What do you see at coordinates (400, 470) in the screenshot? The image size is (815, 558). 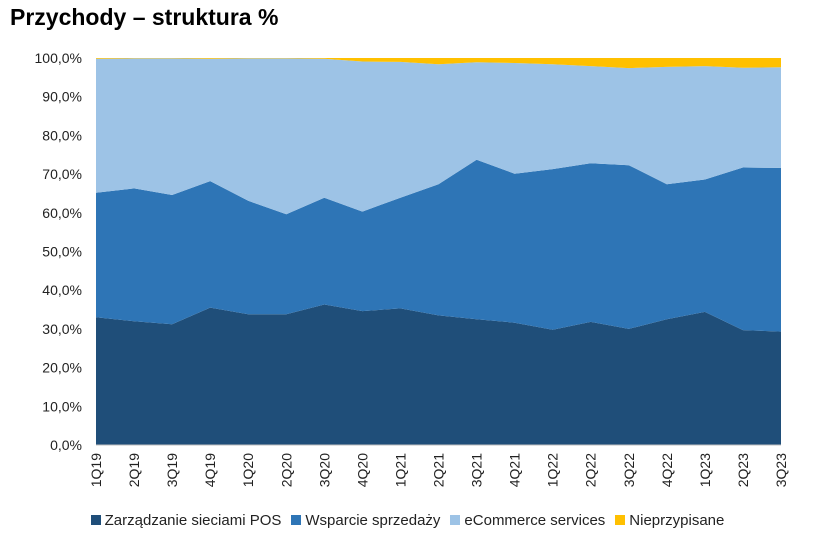 I see `x-tick-label: 1Q21` at bounding box center [400, 470].